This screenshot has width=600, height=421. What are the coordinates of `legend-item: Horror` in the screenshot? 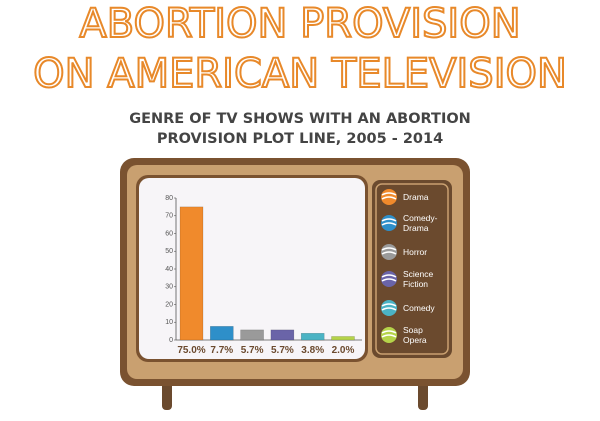 It's located at (411, 252).